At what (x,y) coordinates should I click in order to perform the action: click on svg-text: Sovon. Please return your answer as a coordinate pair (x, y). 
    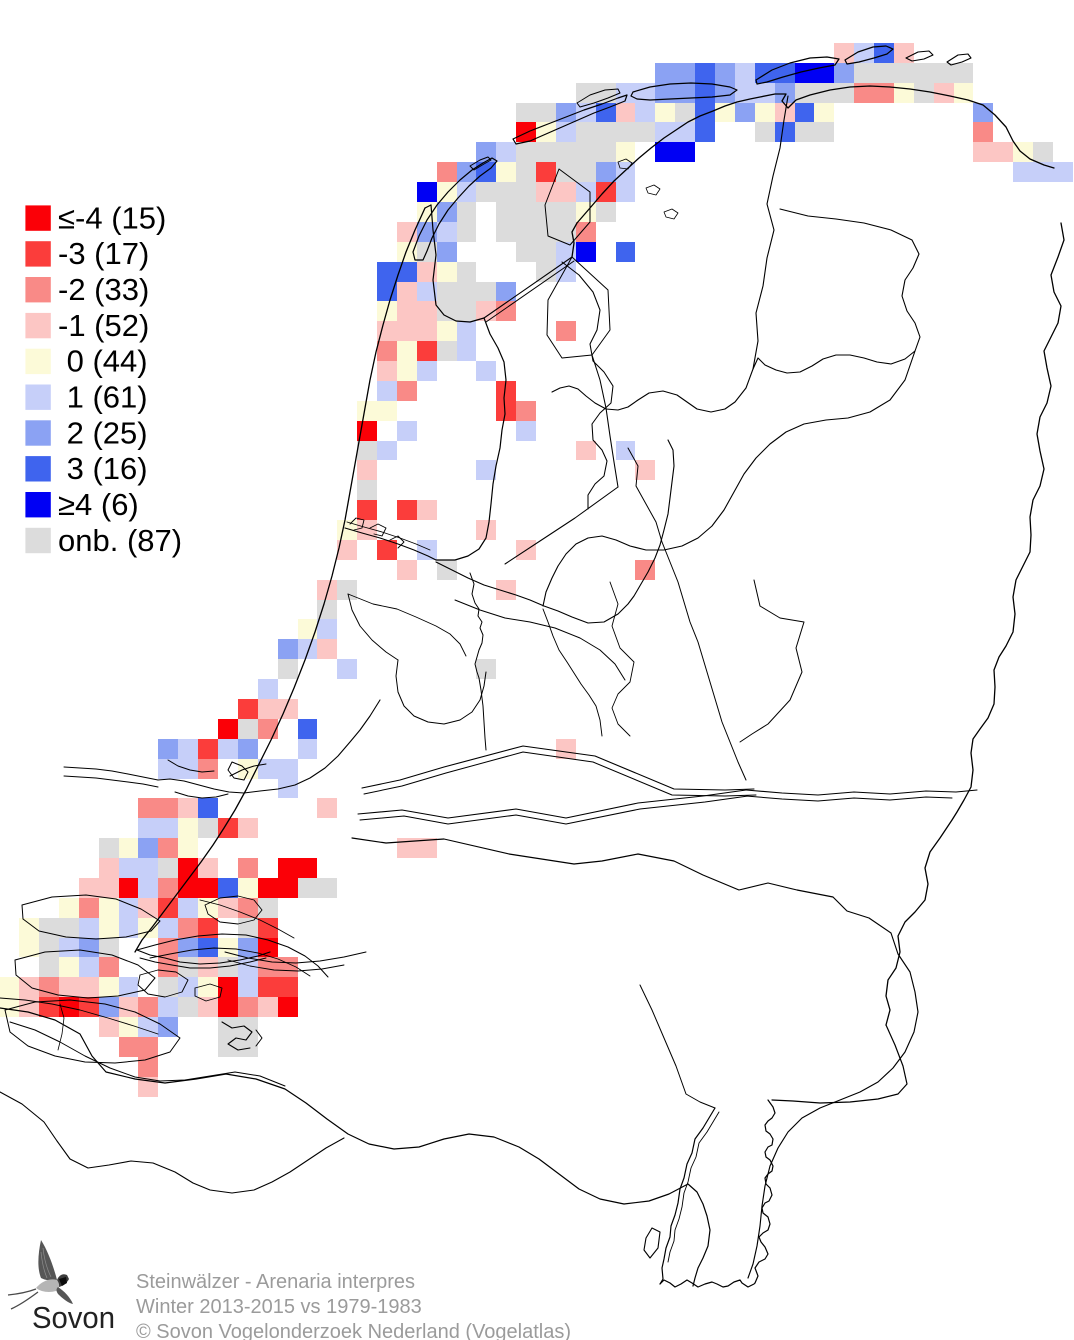
    Looking at the image, I should click on (73, 1317).